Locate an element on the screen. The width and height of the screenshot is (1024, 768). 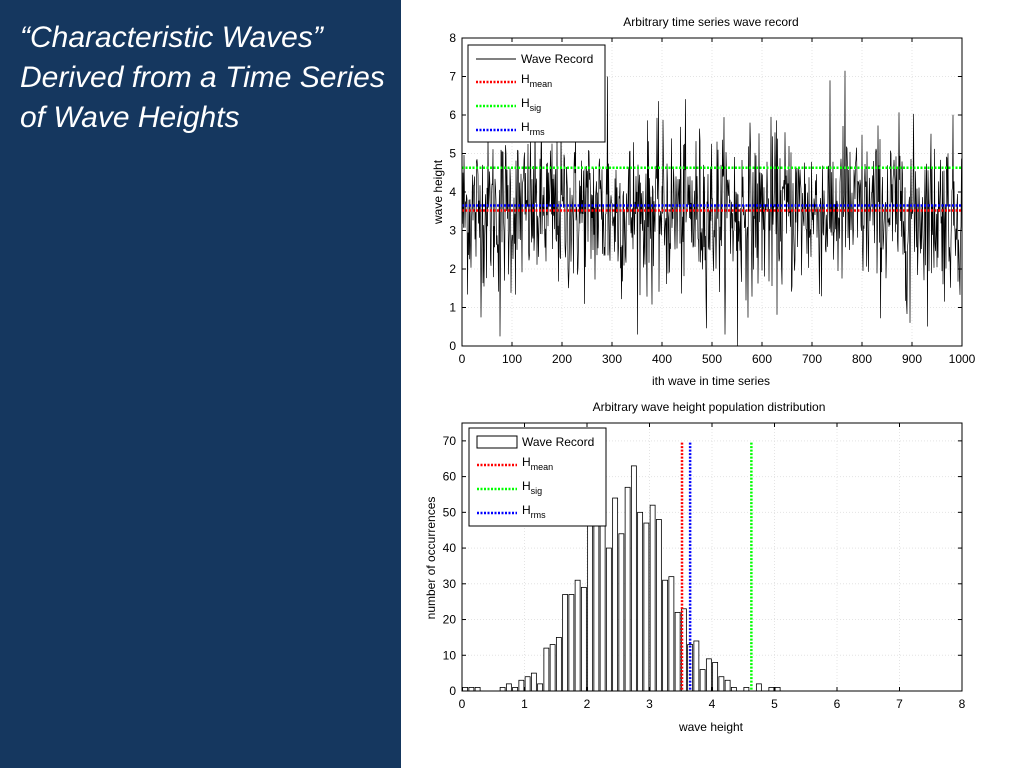
legend-box is located at coordinates (536, 93).